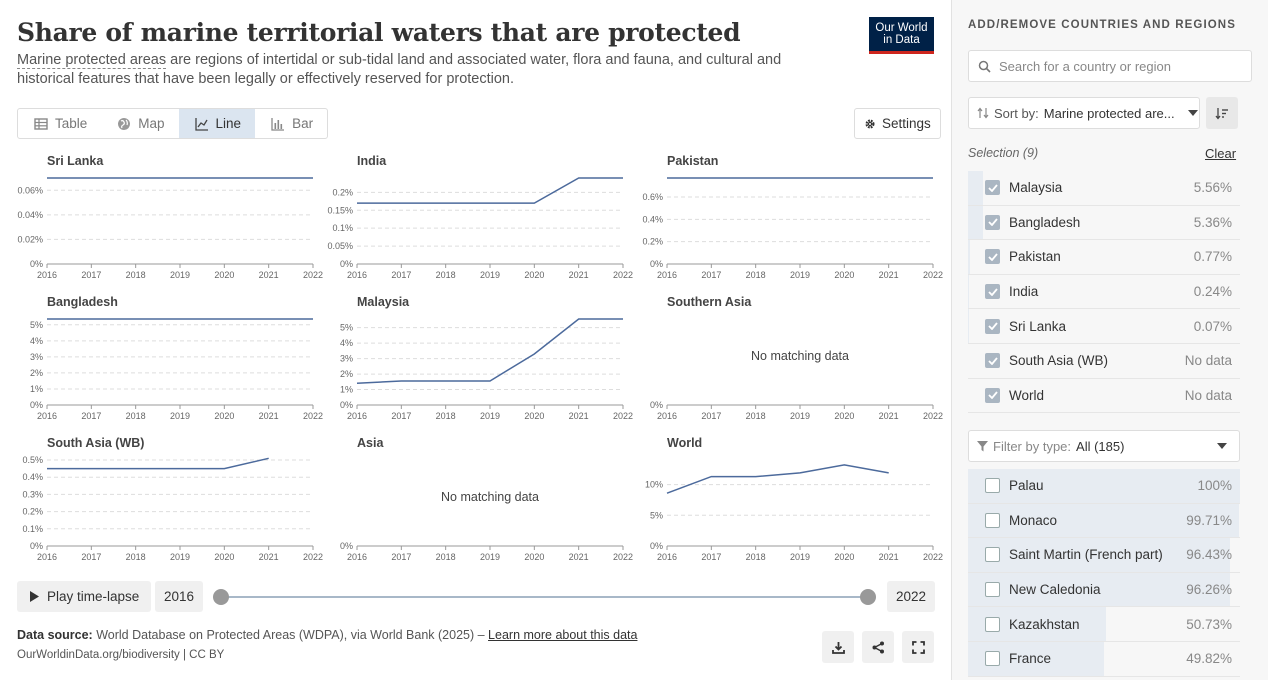 The height and width of the screenshot is (680, 1268). Describe the element at coordinates (684, 443) in the screenshot. I see `panel-title-world: World` at that location.